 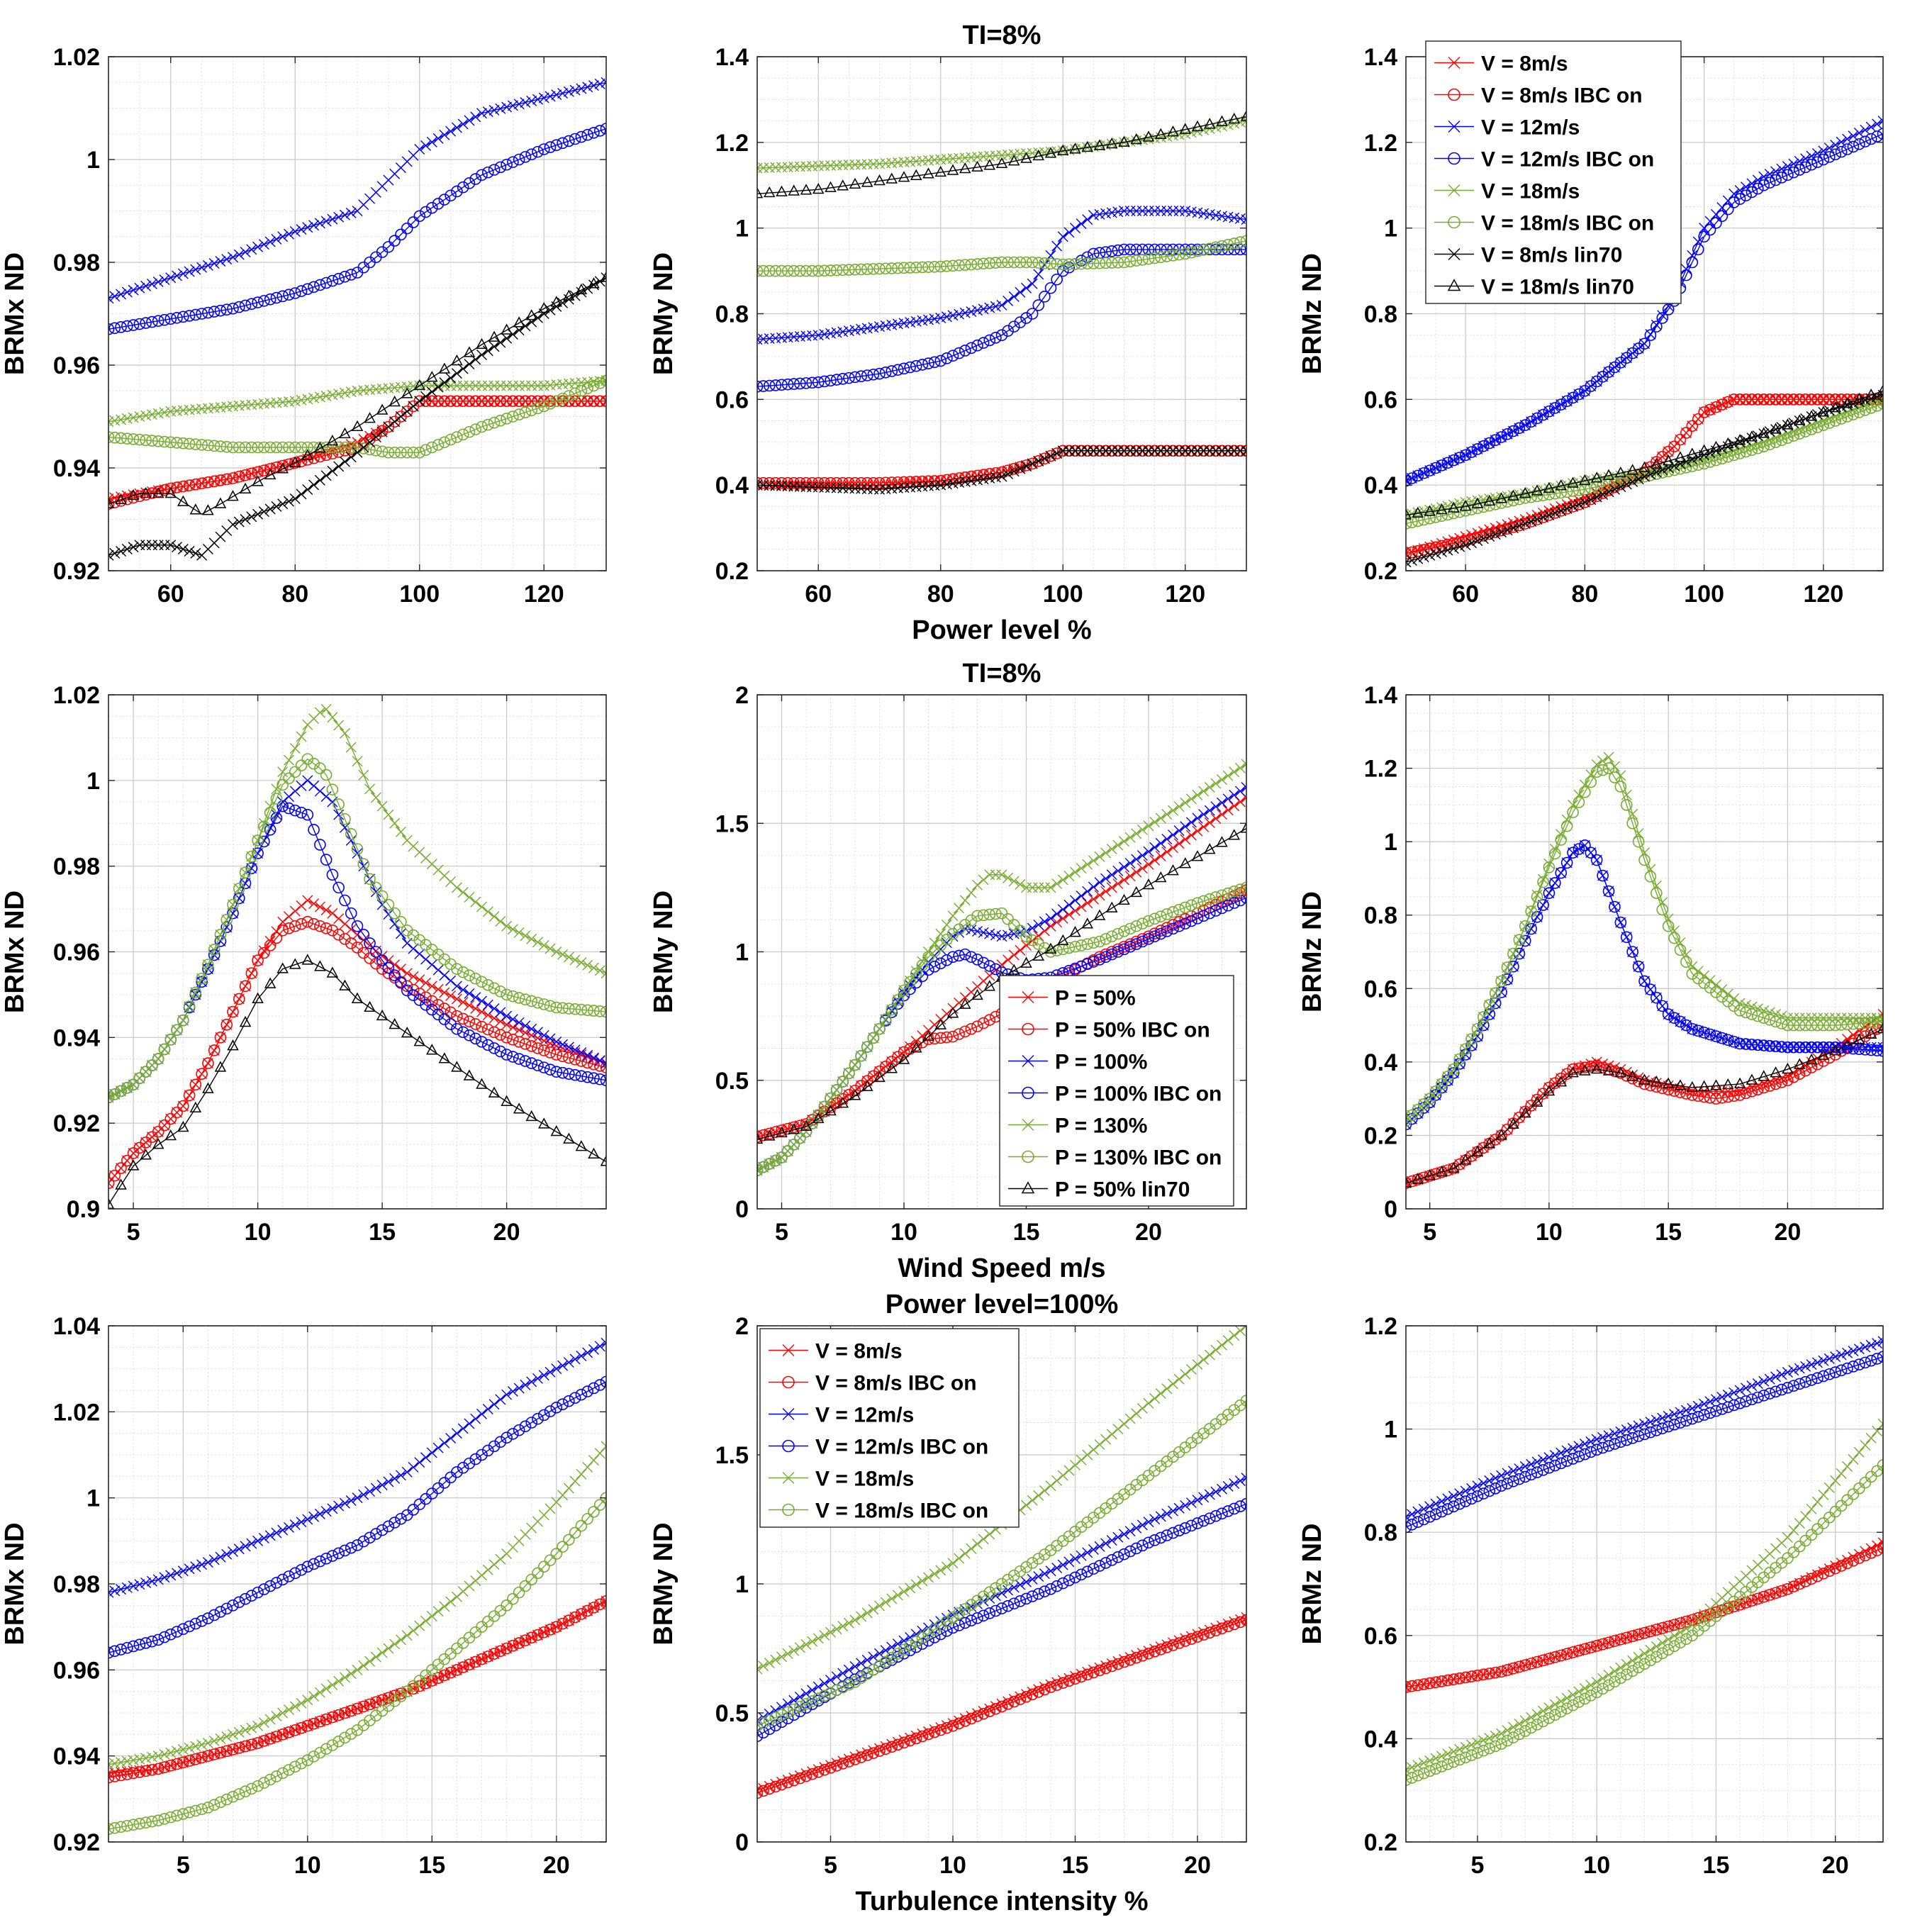 I want to click on x-tick-label: 80, so click(x=1585, y=594).